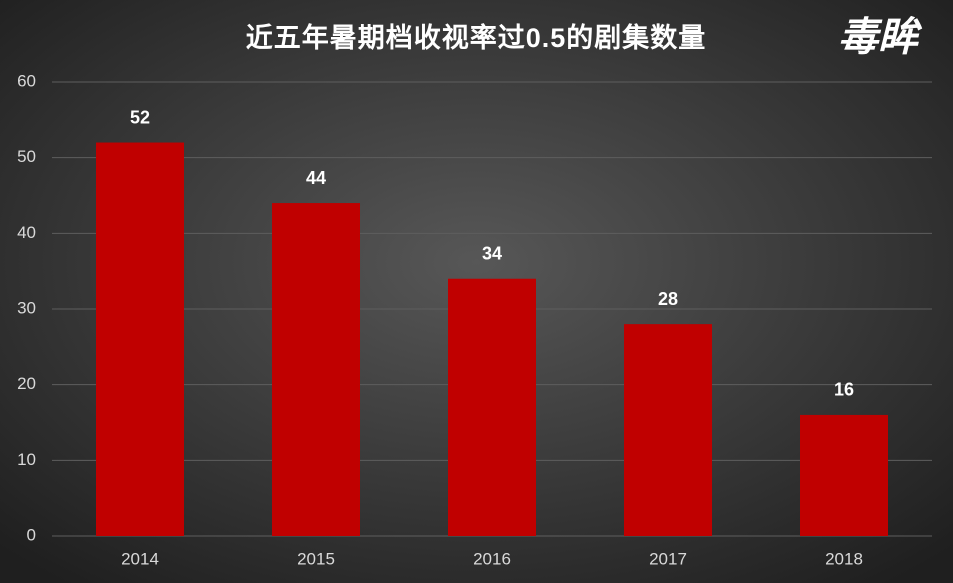 The width and height of the screenshot is (953, 583). What do you see at coordinates (492, 558) in the screenshot?
I see `x-tick-label: 2016` at bounding box center [492, 558].